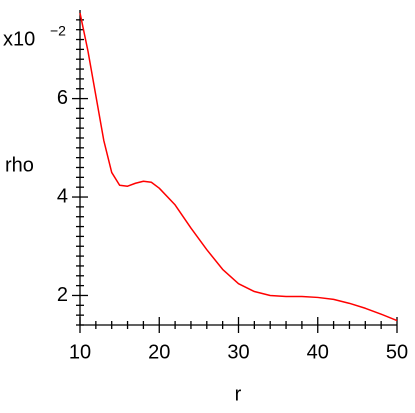 Image resolution: width=415 pixels, height=413 pixels. Describe the element at coordinates (58, 31) in the screenshot. I see `y-multiplier-exponent: −2` at that location.